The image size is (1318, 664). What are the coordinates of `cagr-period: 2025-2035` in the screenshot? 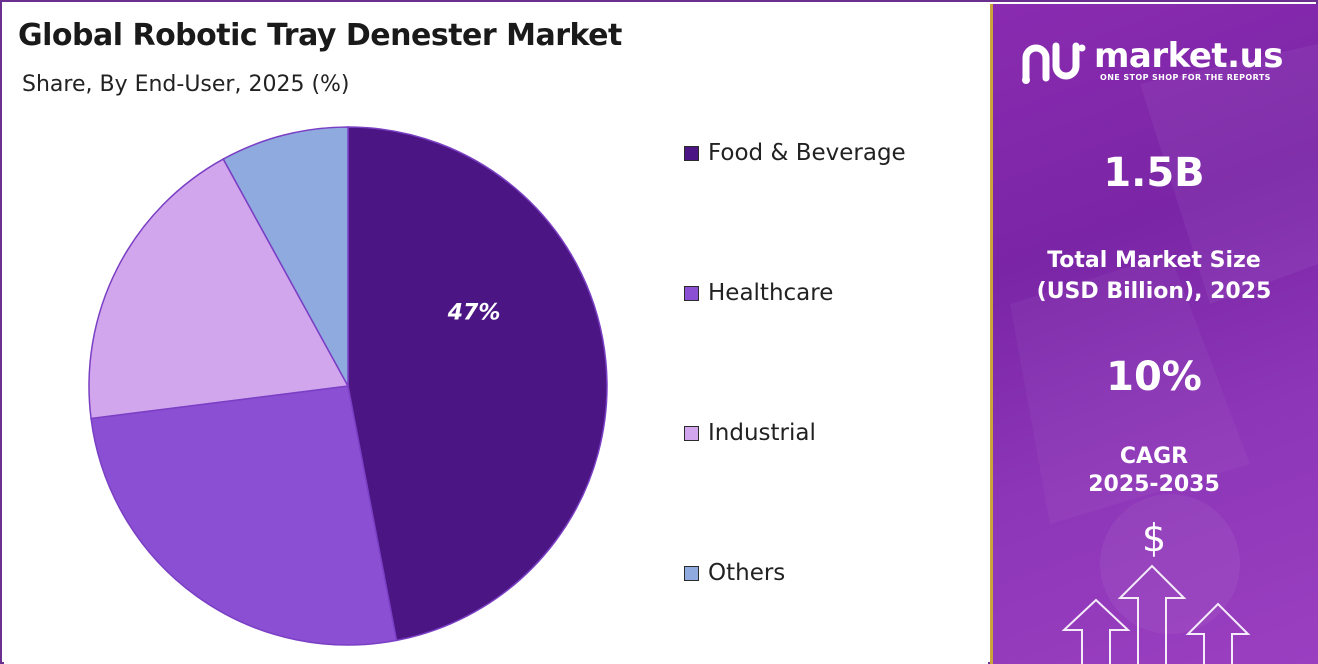 It's located at (1154, 484).